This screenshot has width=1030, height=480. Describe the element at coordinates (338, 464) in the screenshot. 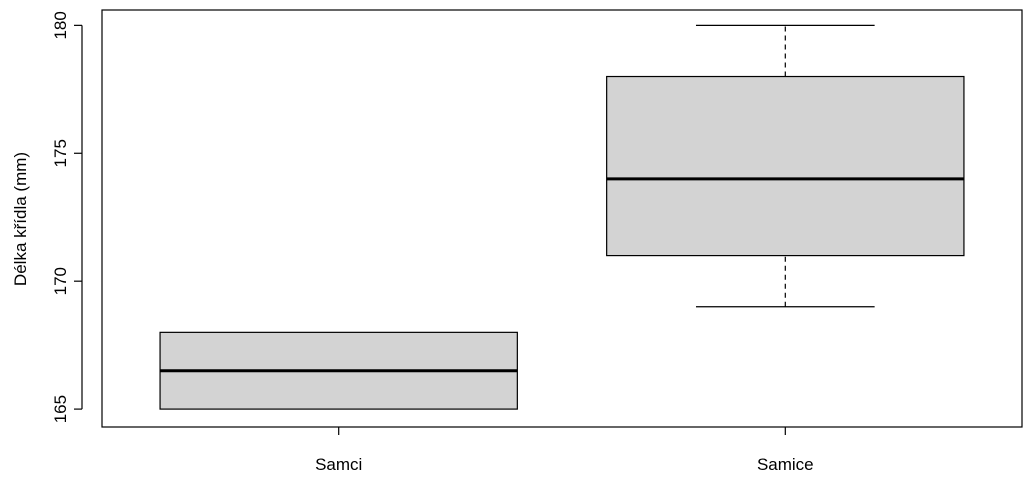

I see `x-tick-label: Samci` at that location.